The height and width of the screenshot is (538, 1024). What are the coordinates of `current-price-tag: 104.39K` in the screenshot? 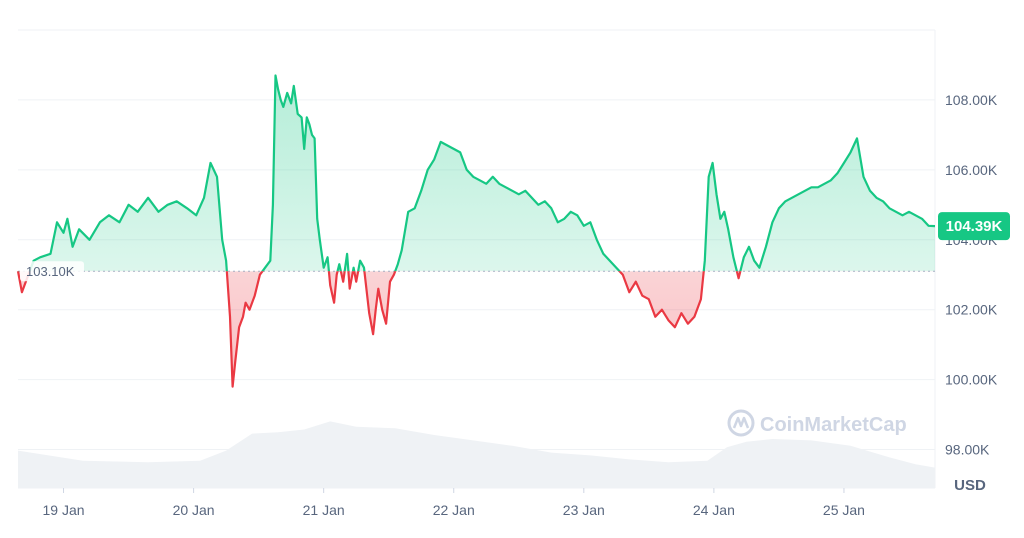 It's located at (974, 226).